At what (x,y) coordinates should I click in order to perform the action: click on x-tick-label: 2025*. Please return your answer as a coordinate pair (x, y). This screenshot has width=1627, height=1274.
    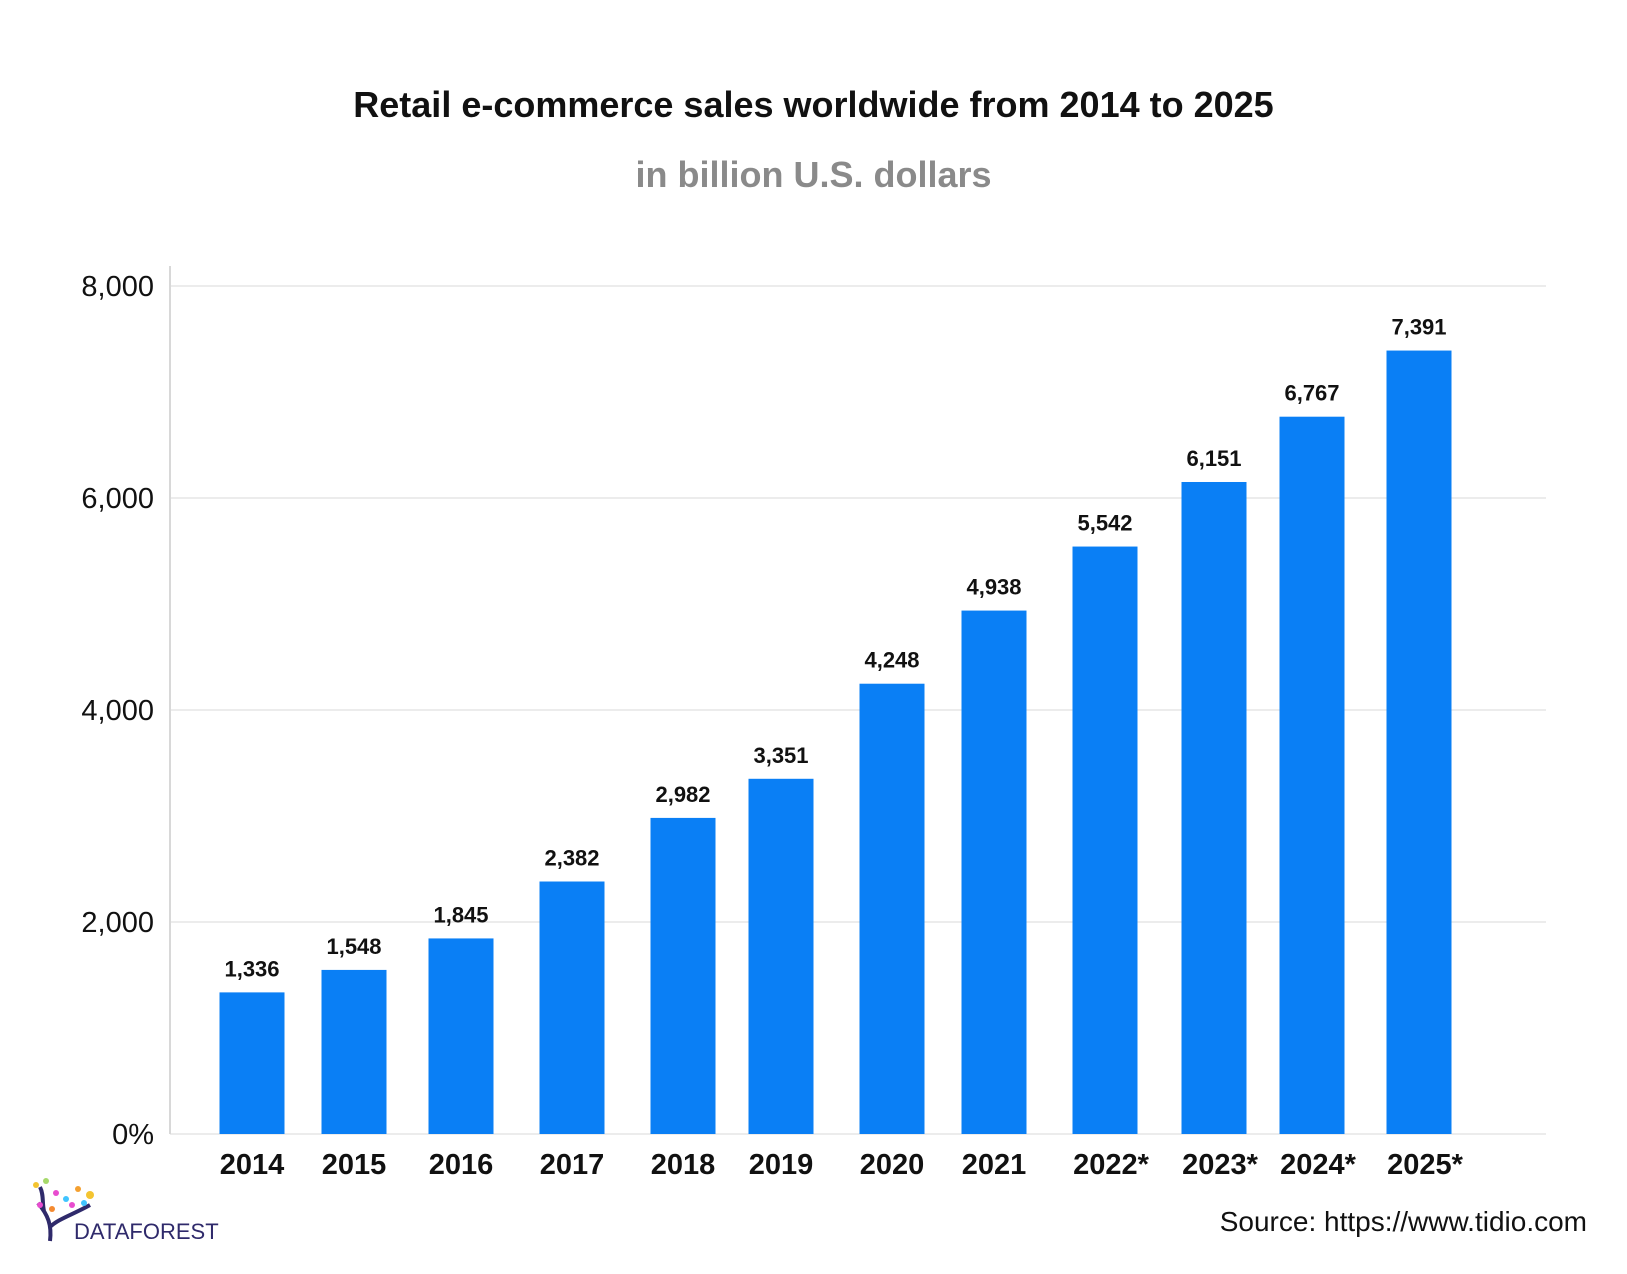
    Looking at the image, I should click on (1425, 1165).